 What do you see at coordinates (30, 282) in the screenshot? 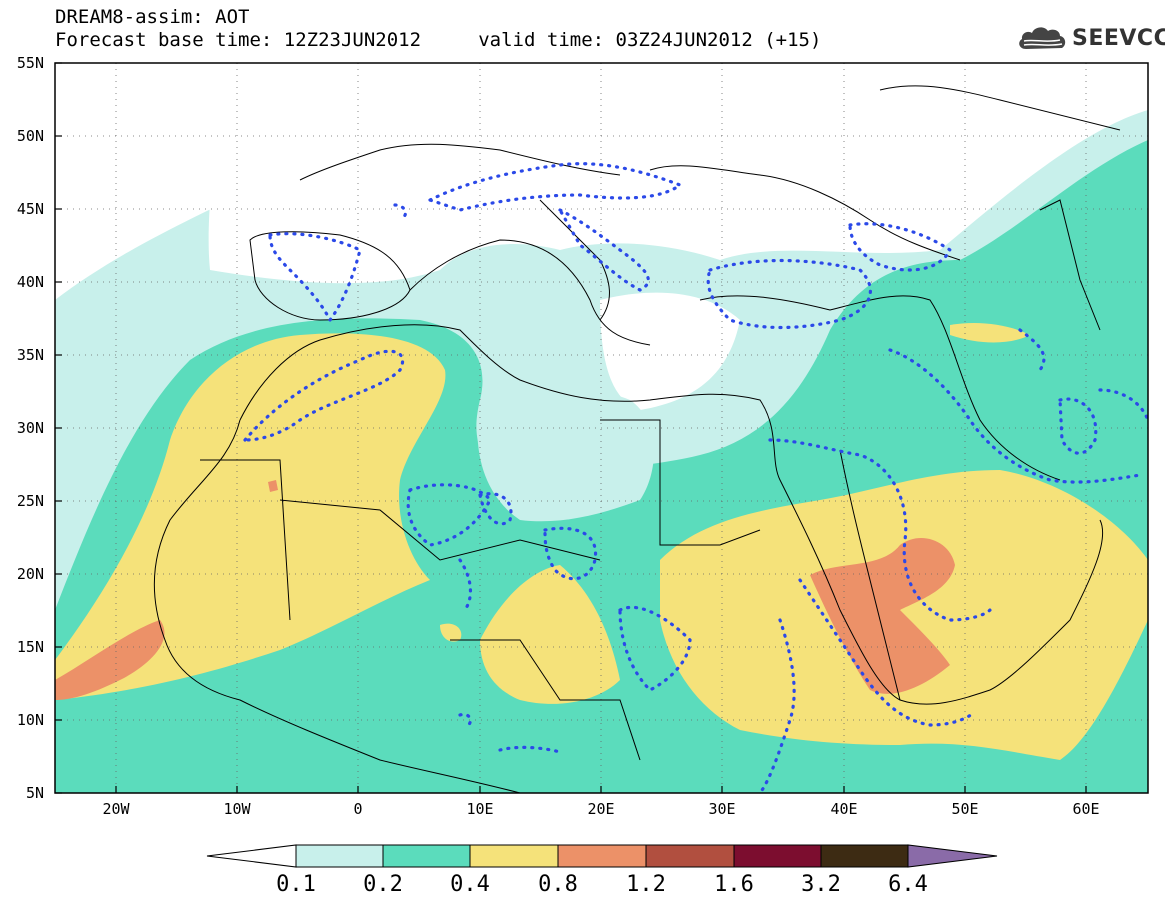
I see `lat-label: 40N` at bounding box center [30, 282].